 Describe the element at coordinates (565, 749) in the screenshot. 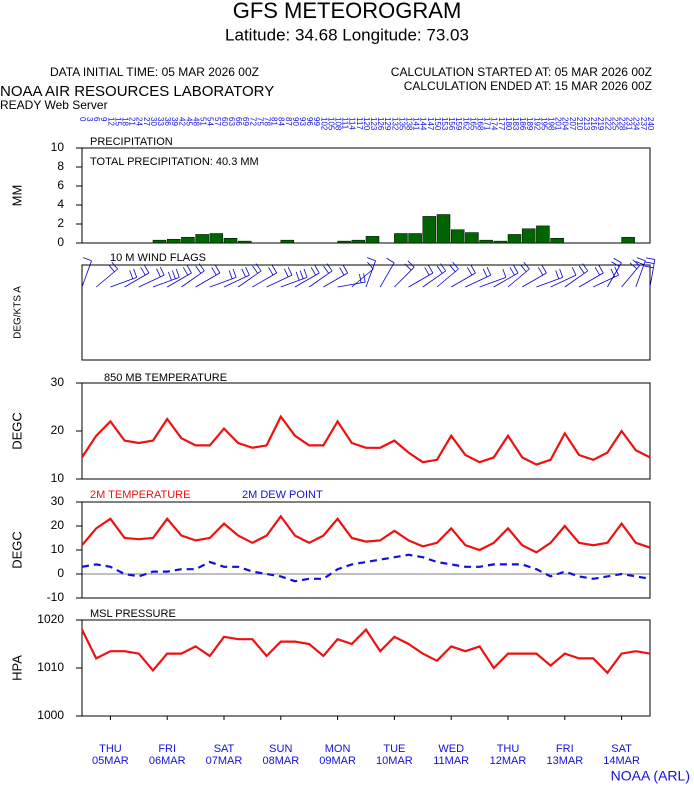

I see `day-label: FRI` at that location.